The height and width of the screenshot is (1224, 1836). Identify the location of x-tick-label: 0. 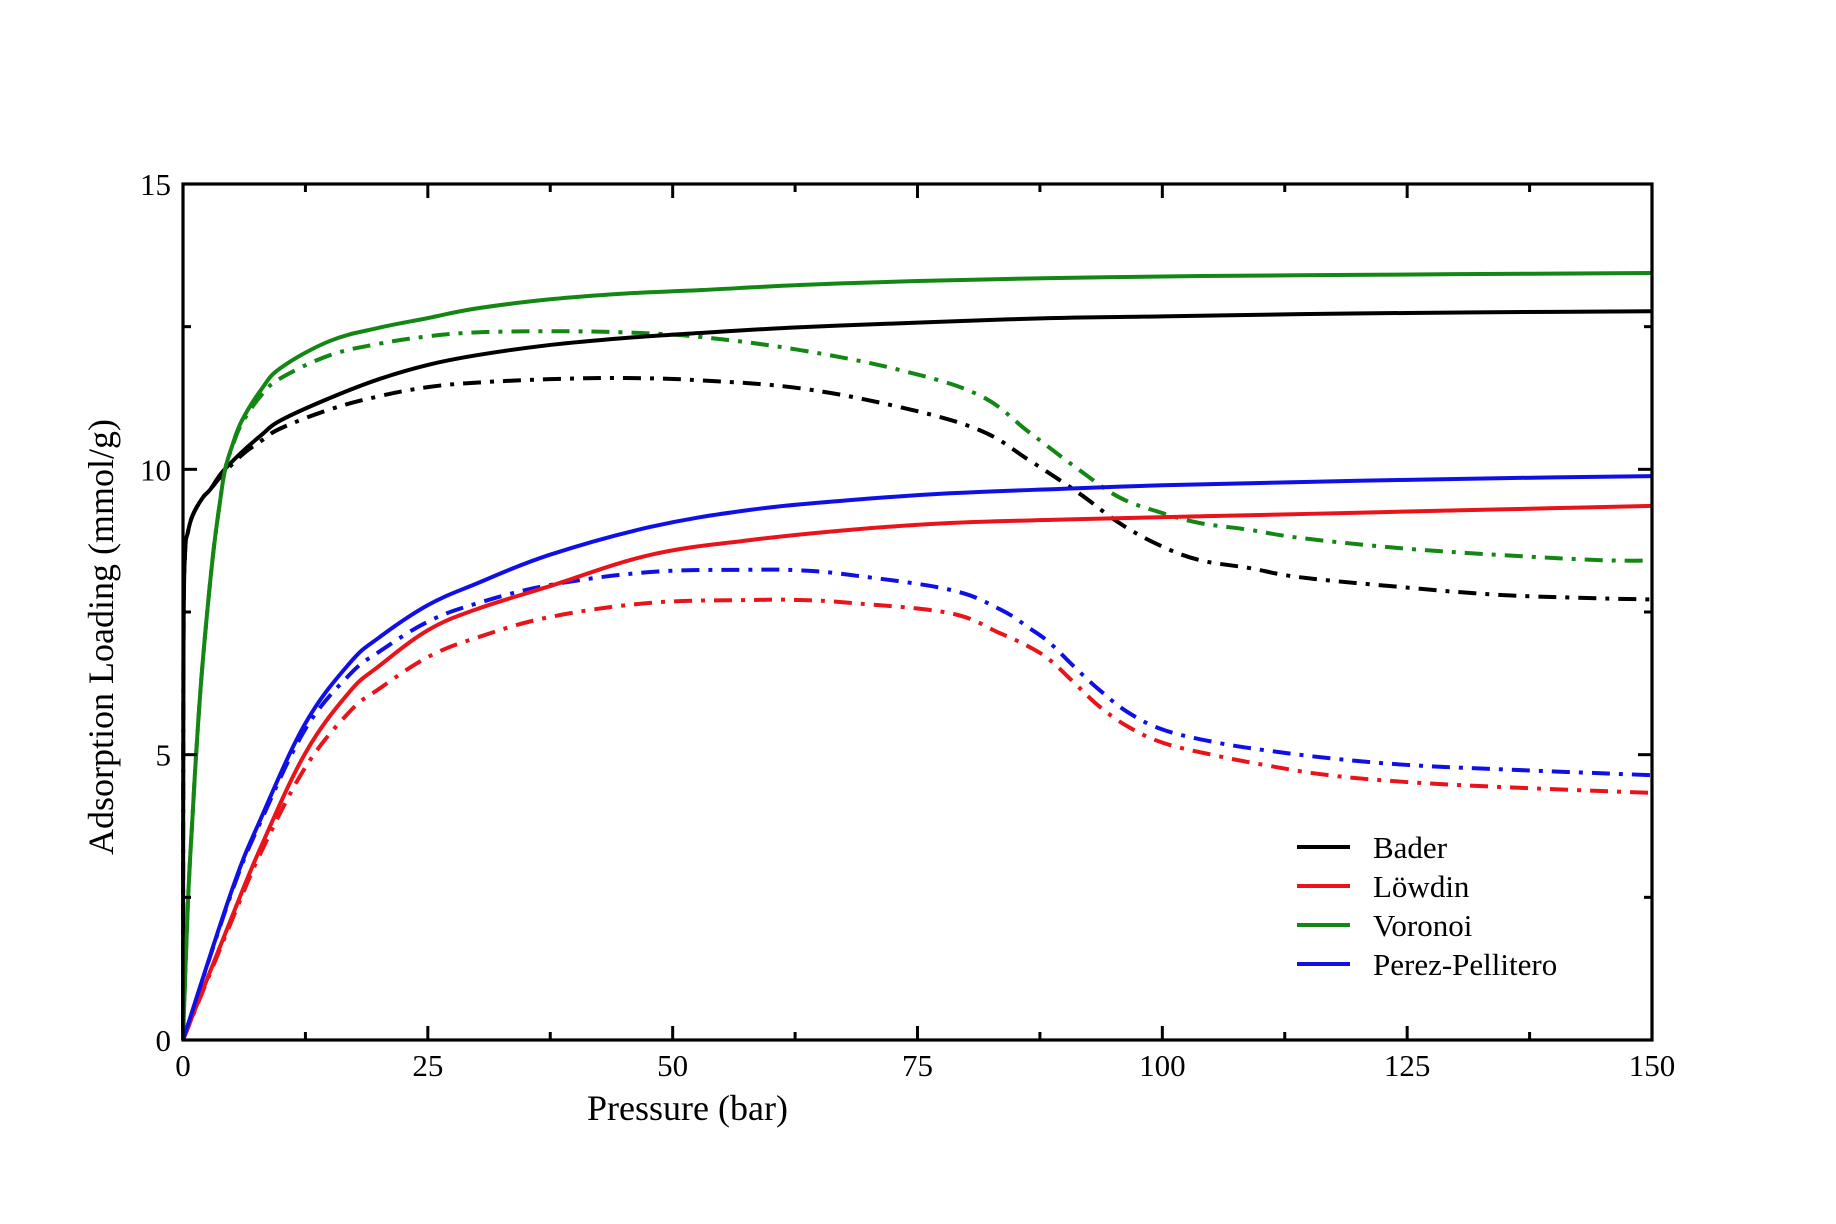
(183, 1065).